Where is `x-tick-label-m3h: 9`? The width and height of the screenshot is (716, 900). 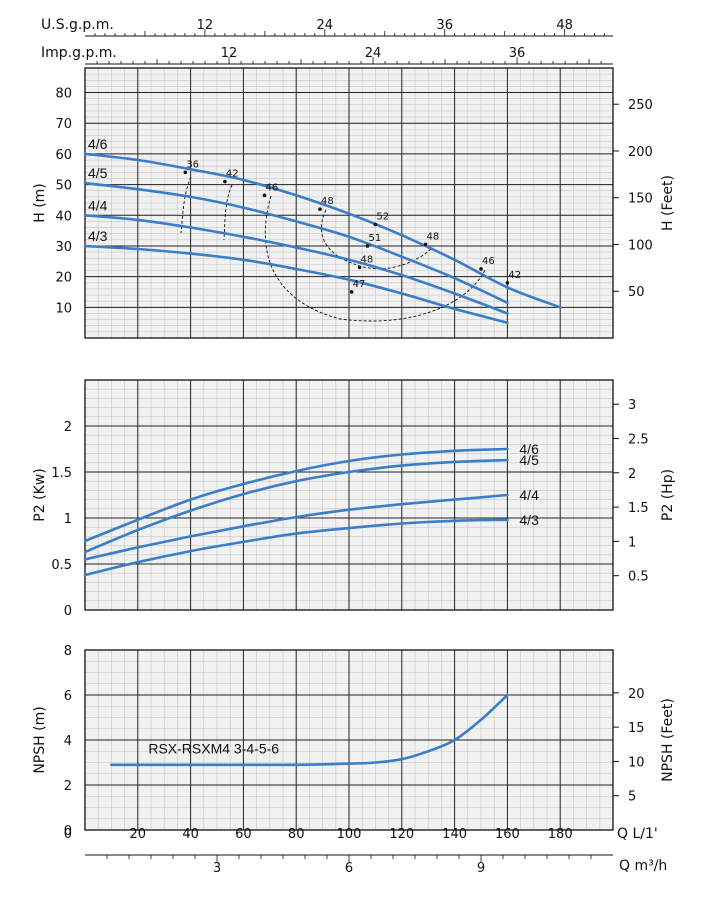
x-tick-label-m3h: 9 is located at coordinates (481, 868).